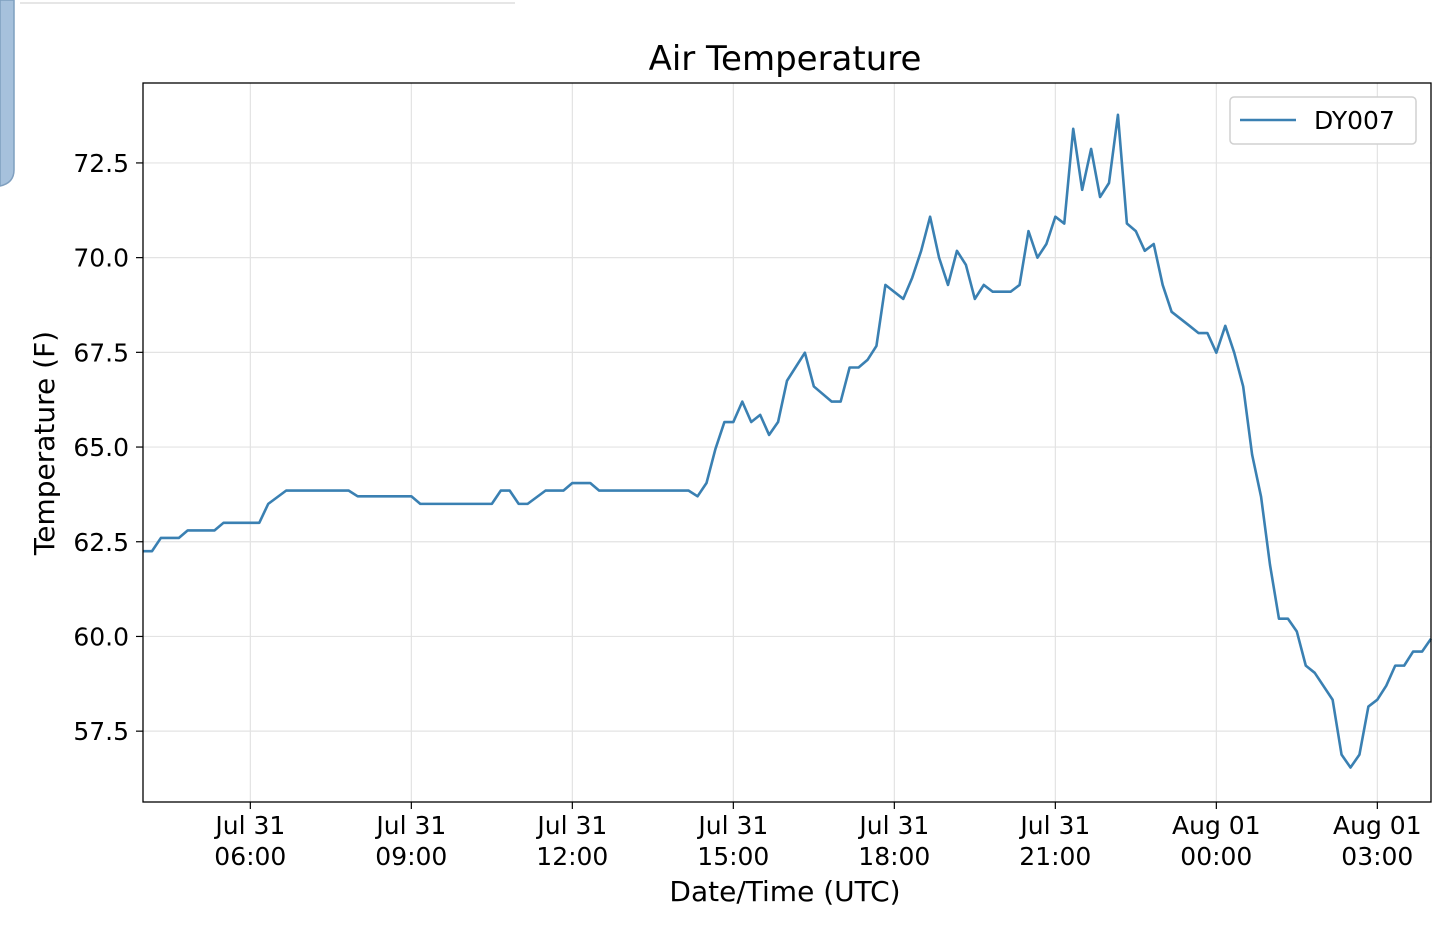 The image size is (1439, 929). What do you see at coordinates (101, 163) in the screenshot?
I see `y-tick-label: 72.5` at bounding box center [101, 163].